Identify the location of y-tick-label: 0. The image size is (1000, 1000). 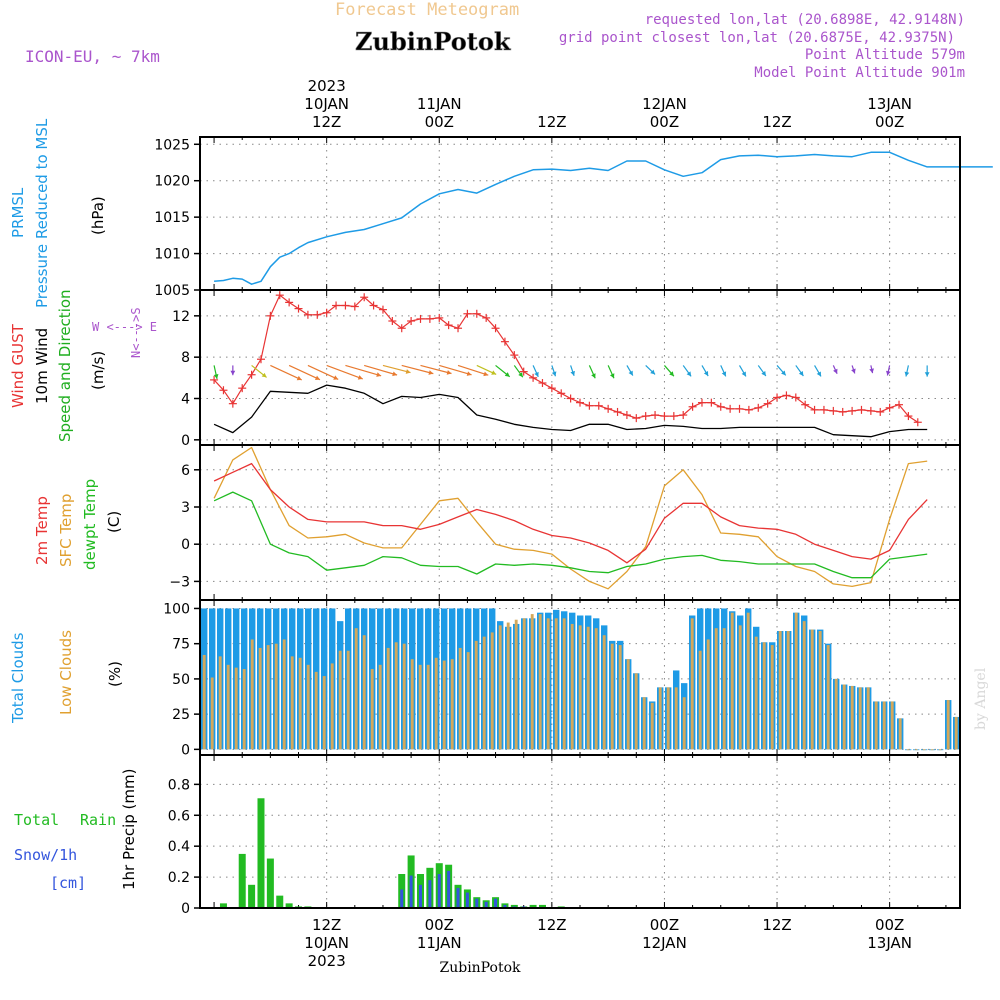
(185, 909).